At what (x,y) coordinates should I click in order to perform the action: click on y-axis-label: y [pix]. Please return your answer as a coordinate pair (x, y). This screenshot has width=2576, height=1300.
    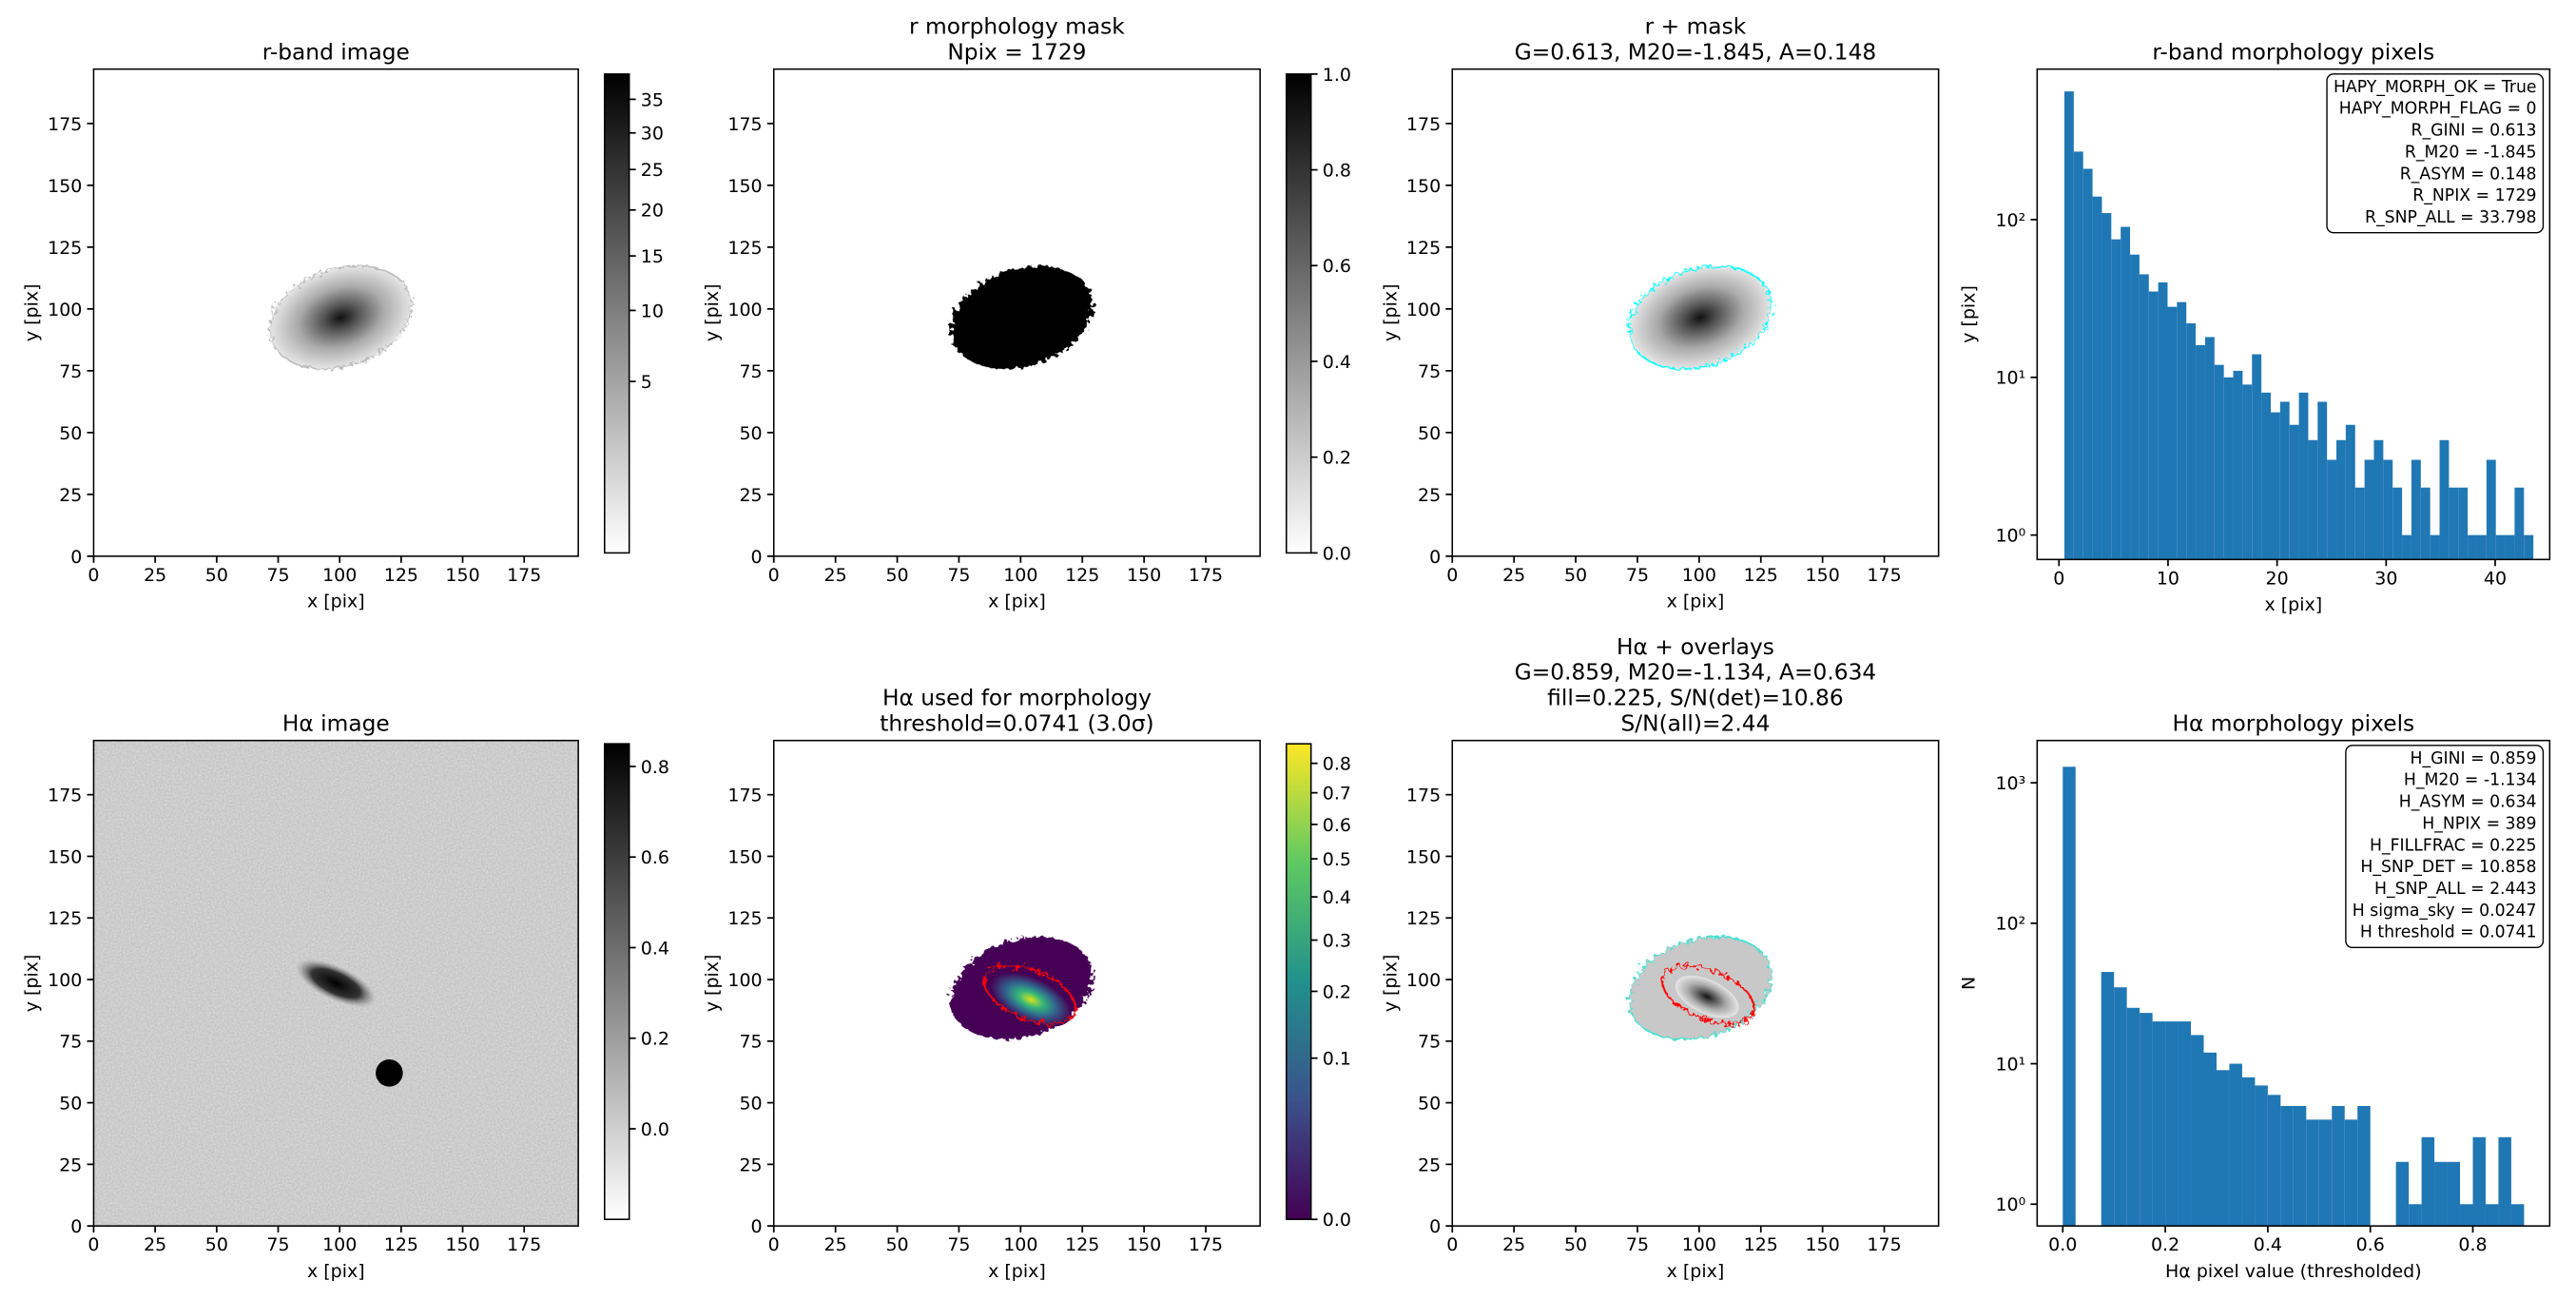
    Looking at the image, I should click on (32, 312).